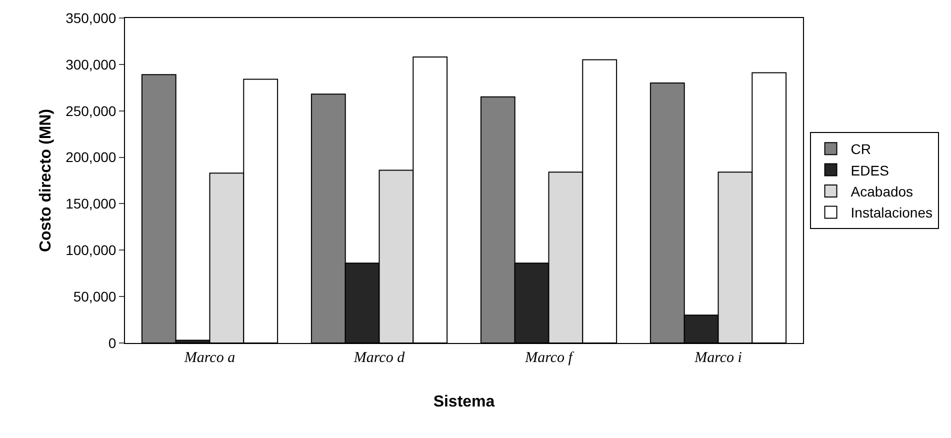 This screenshot has height=438, width=951. What do you see at coordinates (91, 204) in the screenshot?
I see `y-tick-label: 150,000` at bounding box center [91, 204].